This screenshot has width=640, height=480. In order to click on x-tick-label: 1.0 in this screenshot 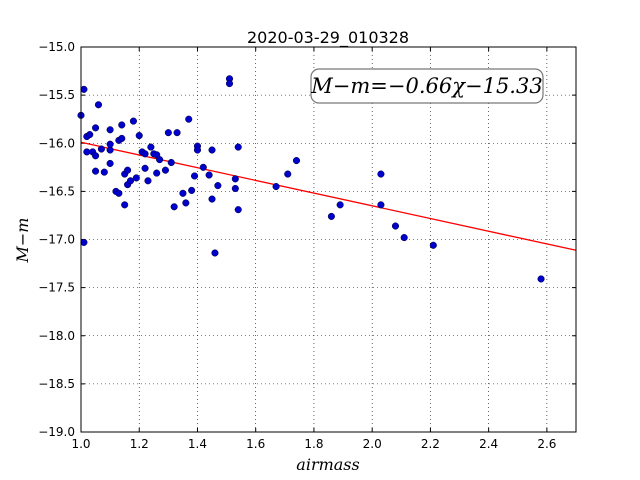, I will do `click(80, 444)`.